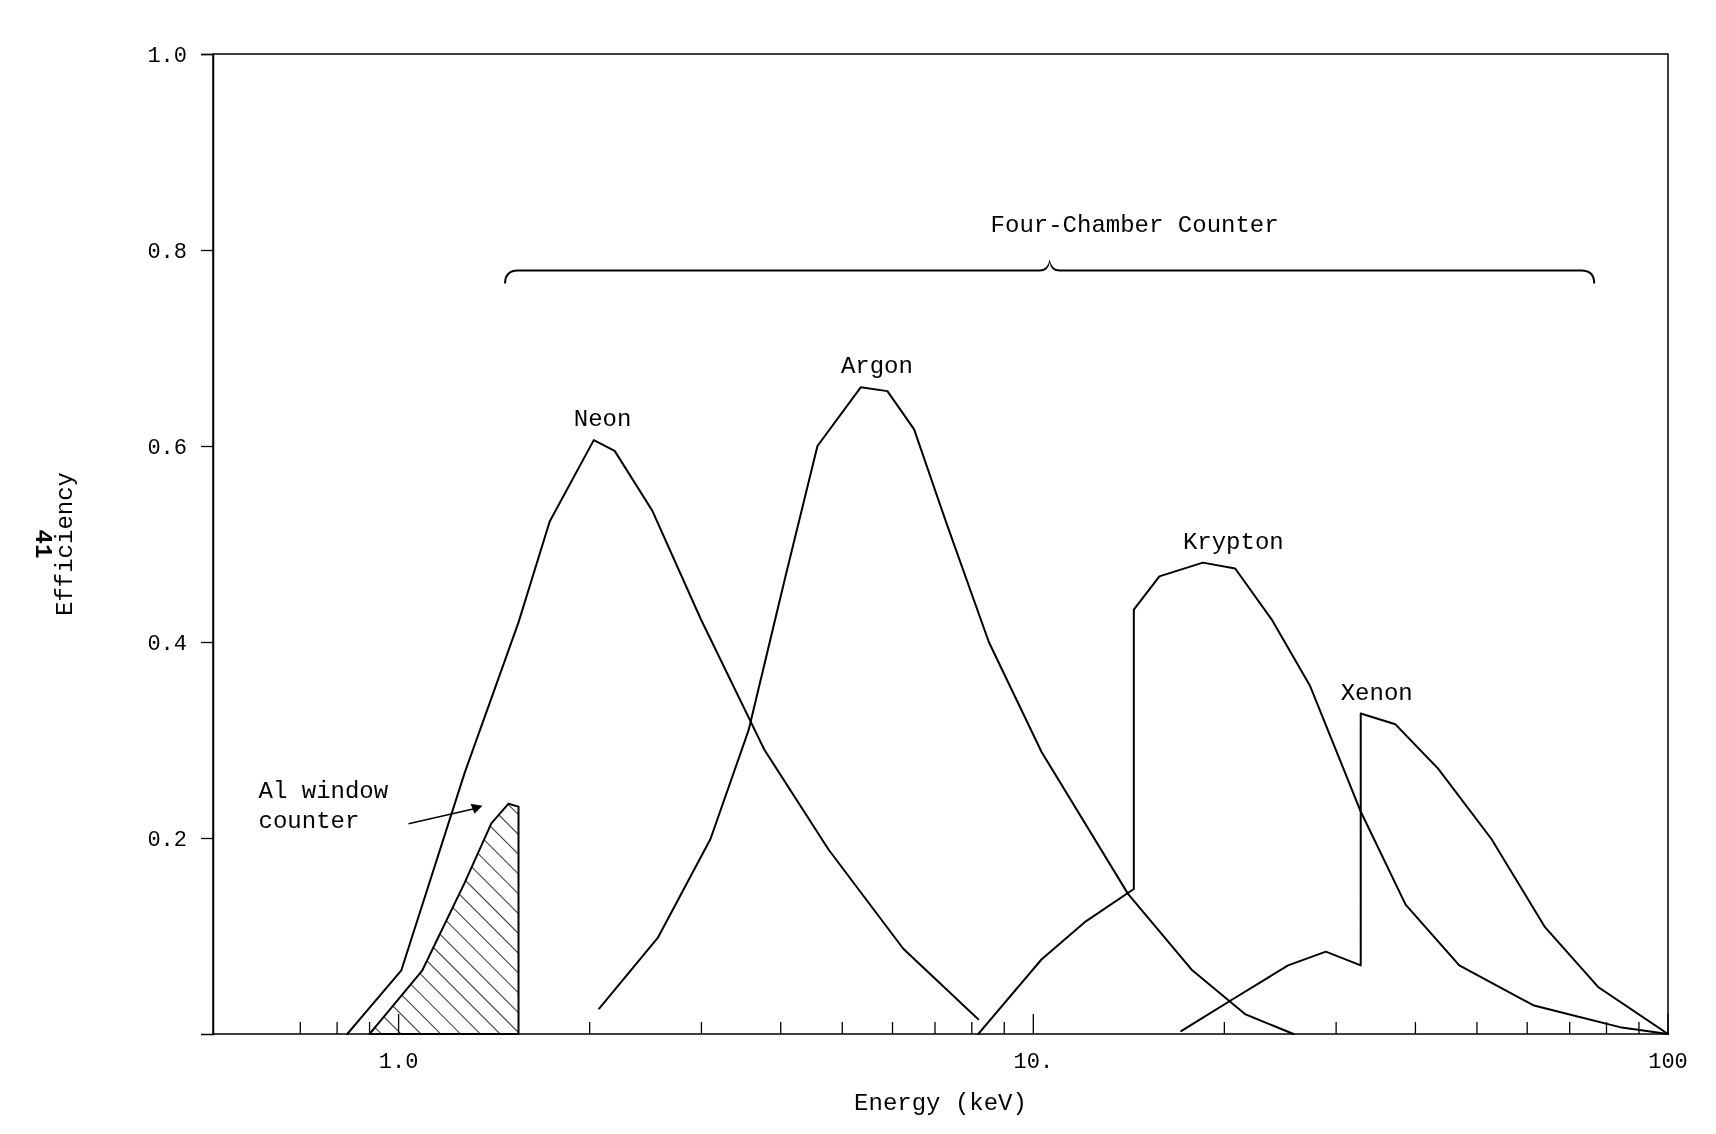  What do you see at coordinates (1033, 1062) in the screenshot?
I see `x-tick-label: 10.` at bounding box center [1033, 1062].